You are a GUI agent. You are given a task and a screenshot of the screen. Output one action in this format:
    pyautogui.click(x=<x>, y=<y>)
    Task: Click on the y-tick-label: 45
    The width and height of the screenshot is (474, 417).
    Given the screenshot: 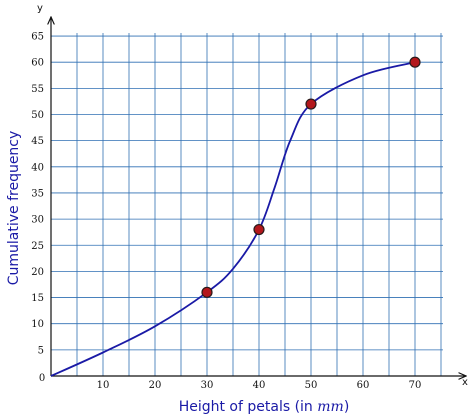 What is the action you would take?
    pyautogui.click(x=37, y=141)
    